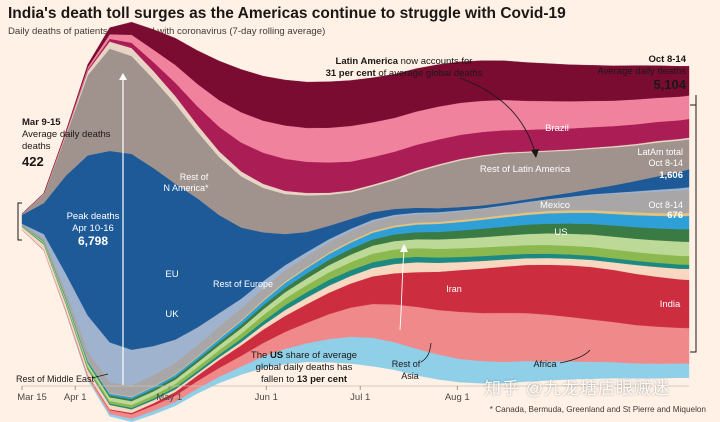 This screenshot has height=422, width=720. What do you see at coordinates (404, 61) in the screenshot?
I see `latam-note-line1: Latin America now accounts for` at bounding box center [404, 61].